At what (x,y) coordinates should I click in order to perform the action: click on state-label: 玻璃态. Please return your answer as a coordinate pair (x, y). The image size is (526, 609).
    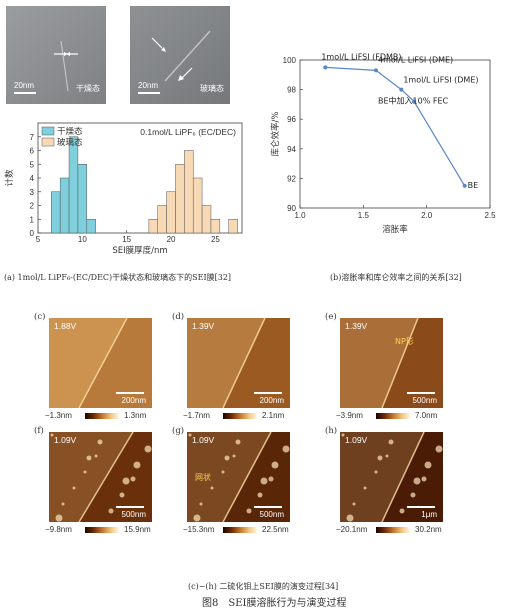
    Looking at the image, I should click on (212, 88).